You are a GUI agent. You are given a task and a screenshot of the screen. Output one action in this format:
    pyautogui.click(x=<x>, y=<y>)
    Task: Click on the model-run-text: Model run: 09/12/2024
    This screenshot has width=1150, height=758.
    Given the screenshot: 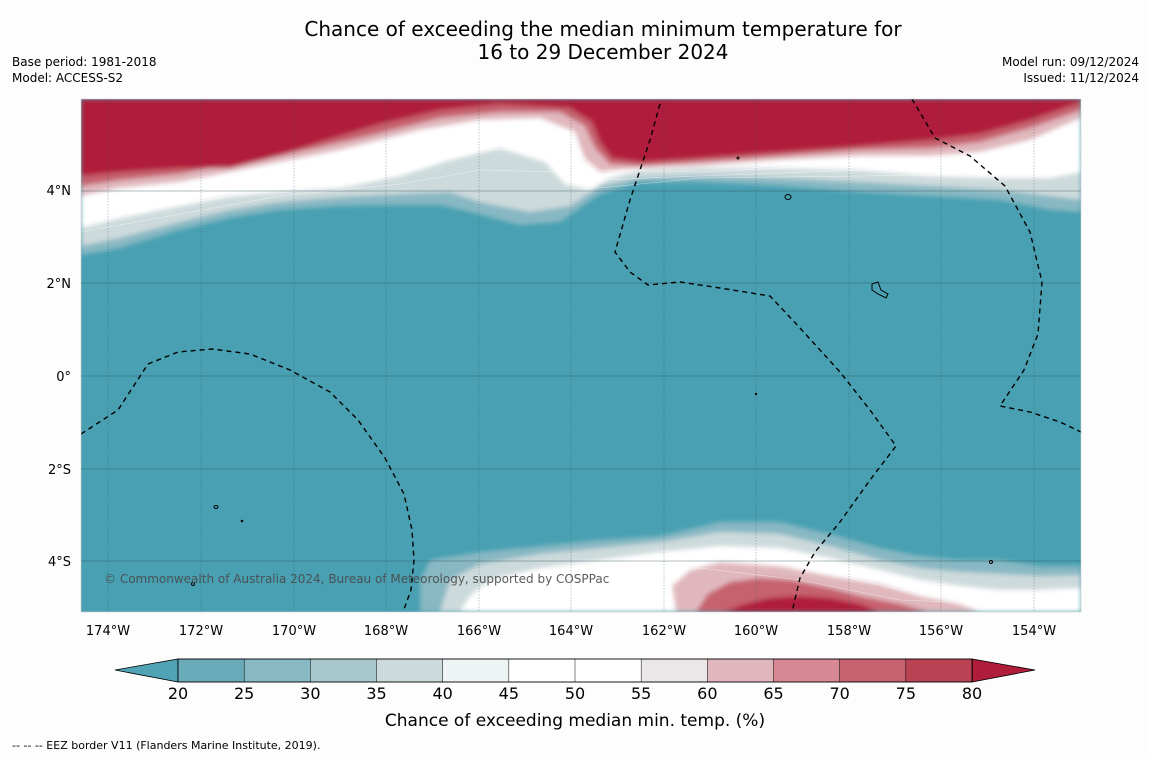 What is the action you would take?
    pyautogui.click(x=1070, y=62)
    